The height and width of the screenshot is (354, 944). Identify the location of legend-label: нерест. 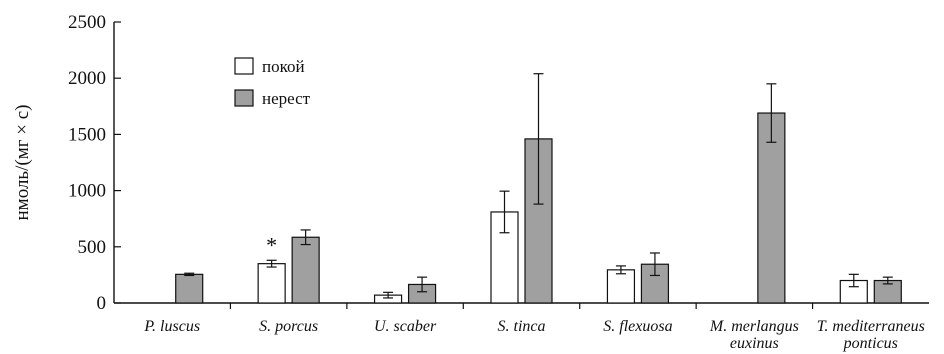
(286, 98).